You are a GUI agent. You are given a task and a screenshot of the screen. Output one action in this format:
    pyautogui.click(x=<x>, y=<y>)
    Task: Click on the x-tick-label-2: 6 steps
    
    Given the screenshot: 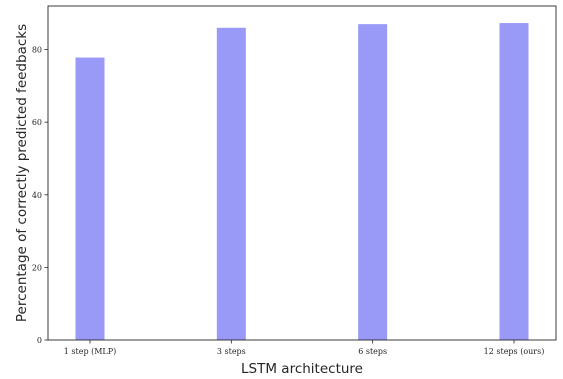 What is the action you would take?
    pyautogui.click(x=372, y=351)
    